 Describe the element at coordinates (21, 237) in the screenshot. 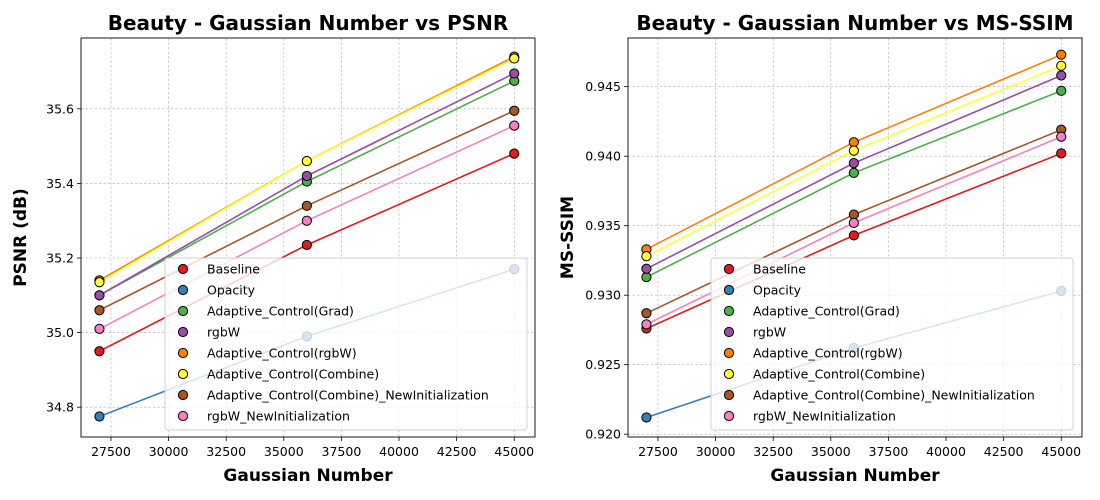

I see `y-axis-label: PSNR (dB)` at that location.